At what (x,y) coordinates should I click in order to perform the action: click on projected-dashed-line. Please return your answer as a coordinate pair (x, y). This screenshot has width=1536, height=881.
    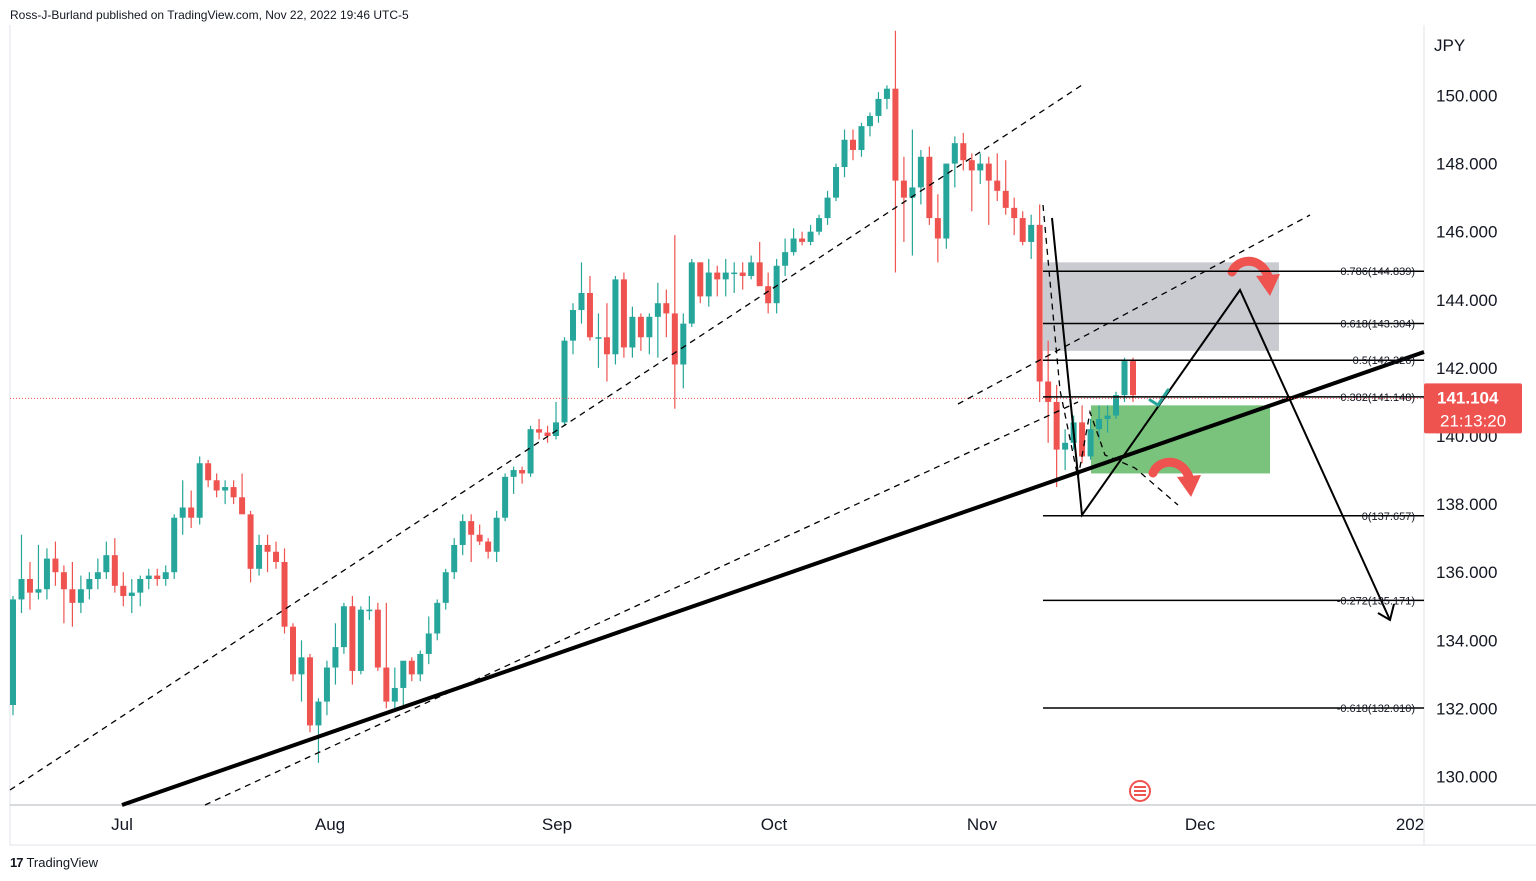
    Looking at the image, I should click on (1134, 309).